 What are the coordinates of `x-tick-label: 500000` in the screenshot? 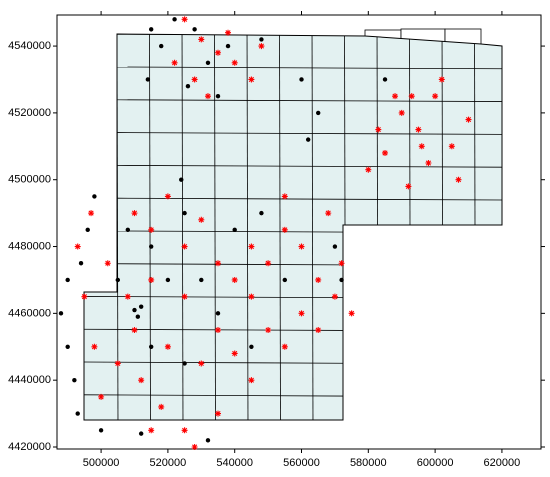 It's located at (101, 463).